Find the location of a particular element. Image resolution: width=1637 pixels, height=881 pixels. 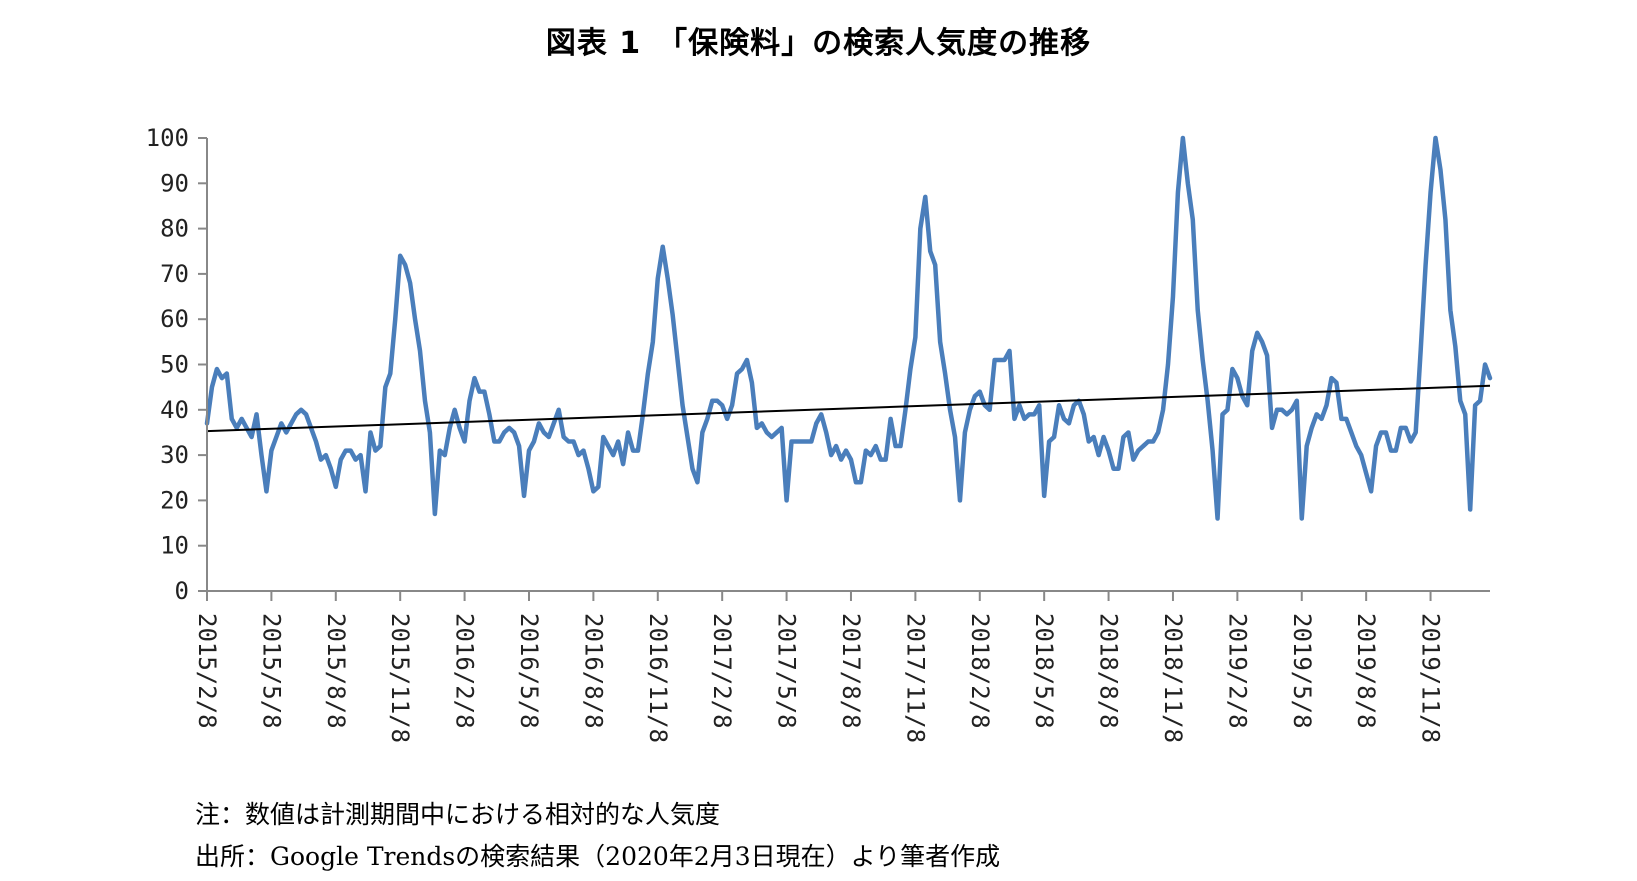

y-tick-label: 20 is located at coordinates (174, 500).